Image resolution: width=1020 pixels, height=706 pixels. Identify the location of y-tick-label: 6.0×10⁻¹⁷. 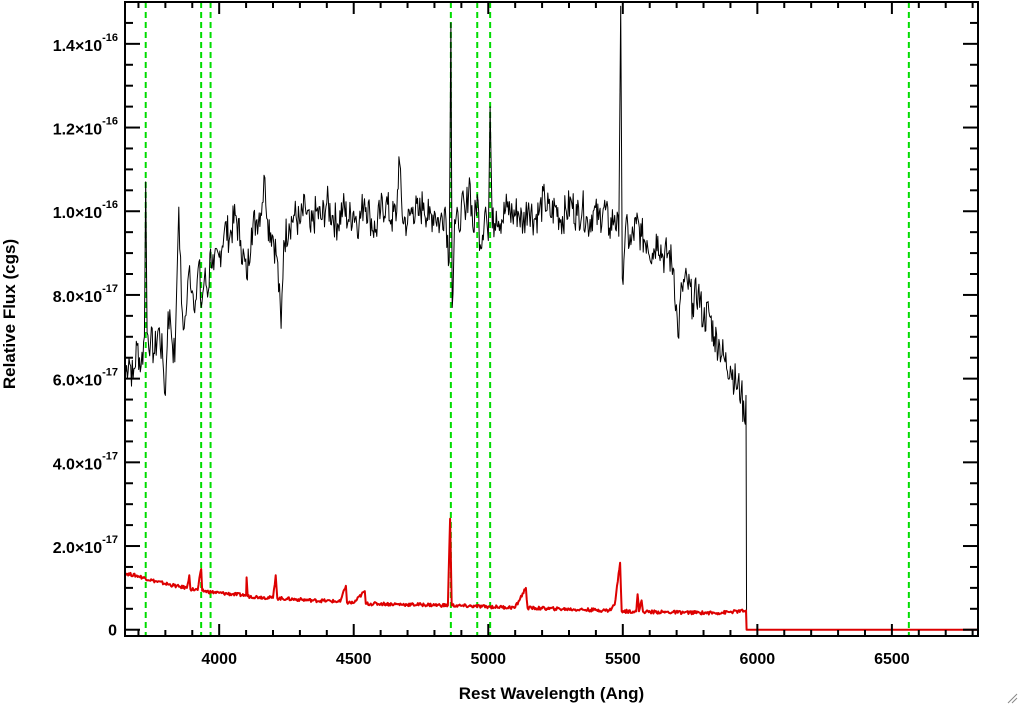
(85, 378).